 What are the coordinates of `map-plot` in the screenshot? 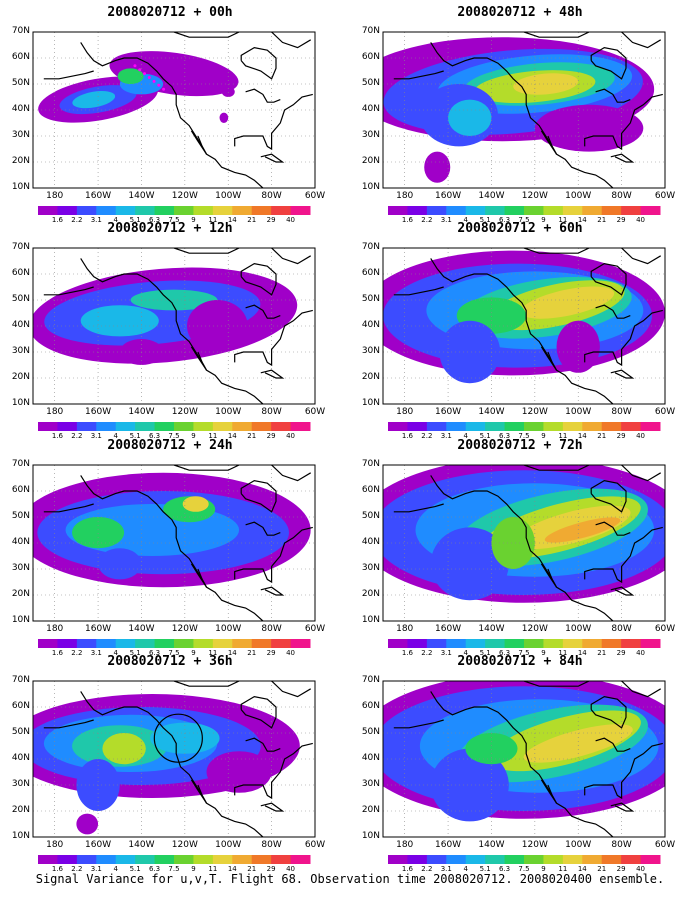 It's located at (174, 772).